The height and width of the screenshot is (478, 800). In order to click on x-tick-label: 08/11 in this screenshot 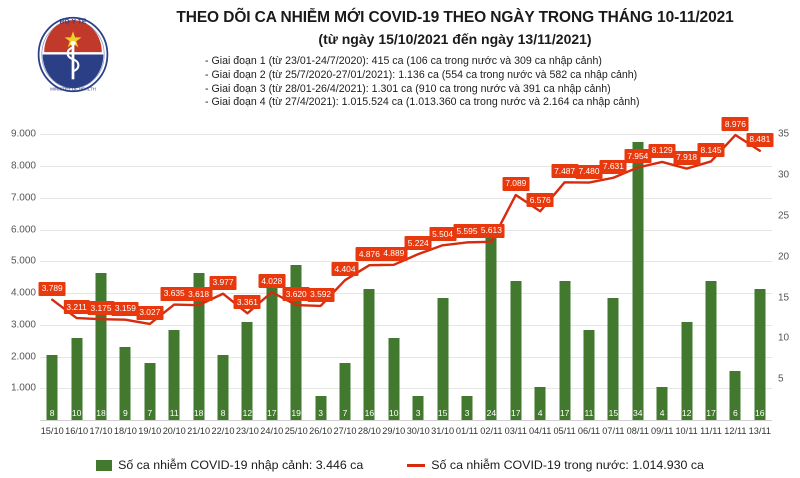, I will do `click(637, 431)`.